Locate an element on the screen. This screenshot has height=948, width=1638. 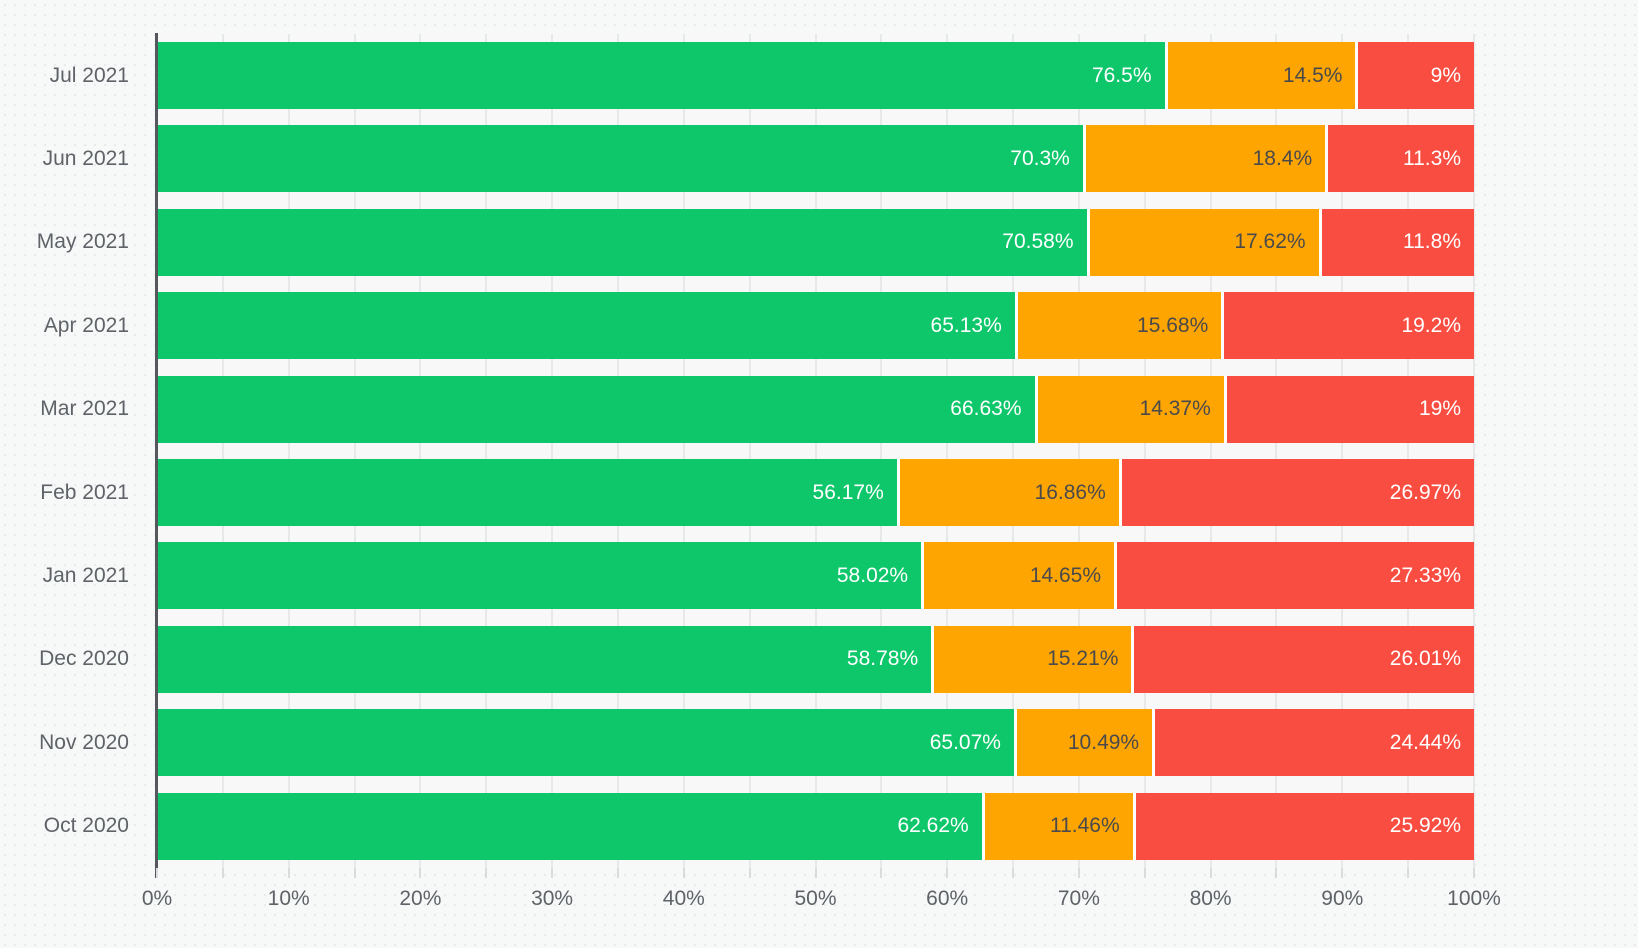
value-label: 17.62% is located at coordinates (1270, 242).